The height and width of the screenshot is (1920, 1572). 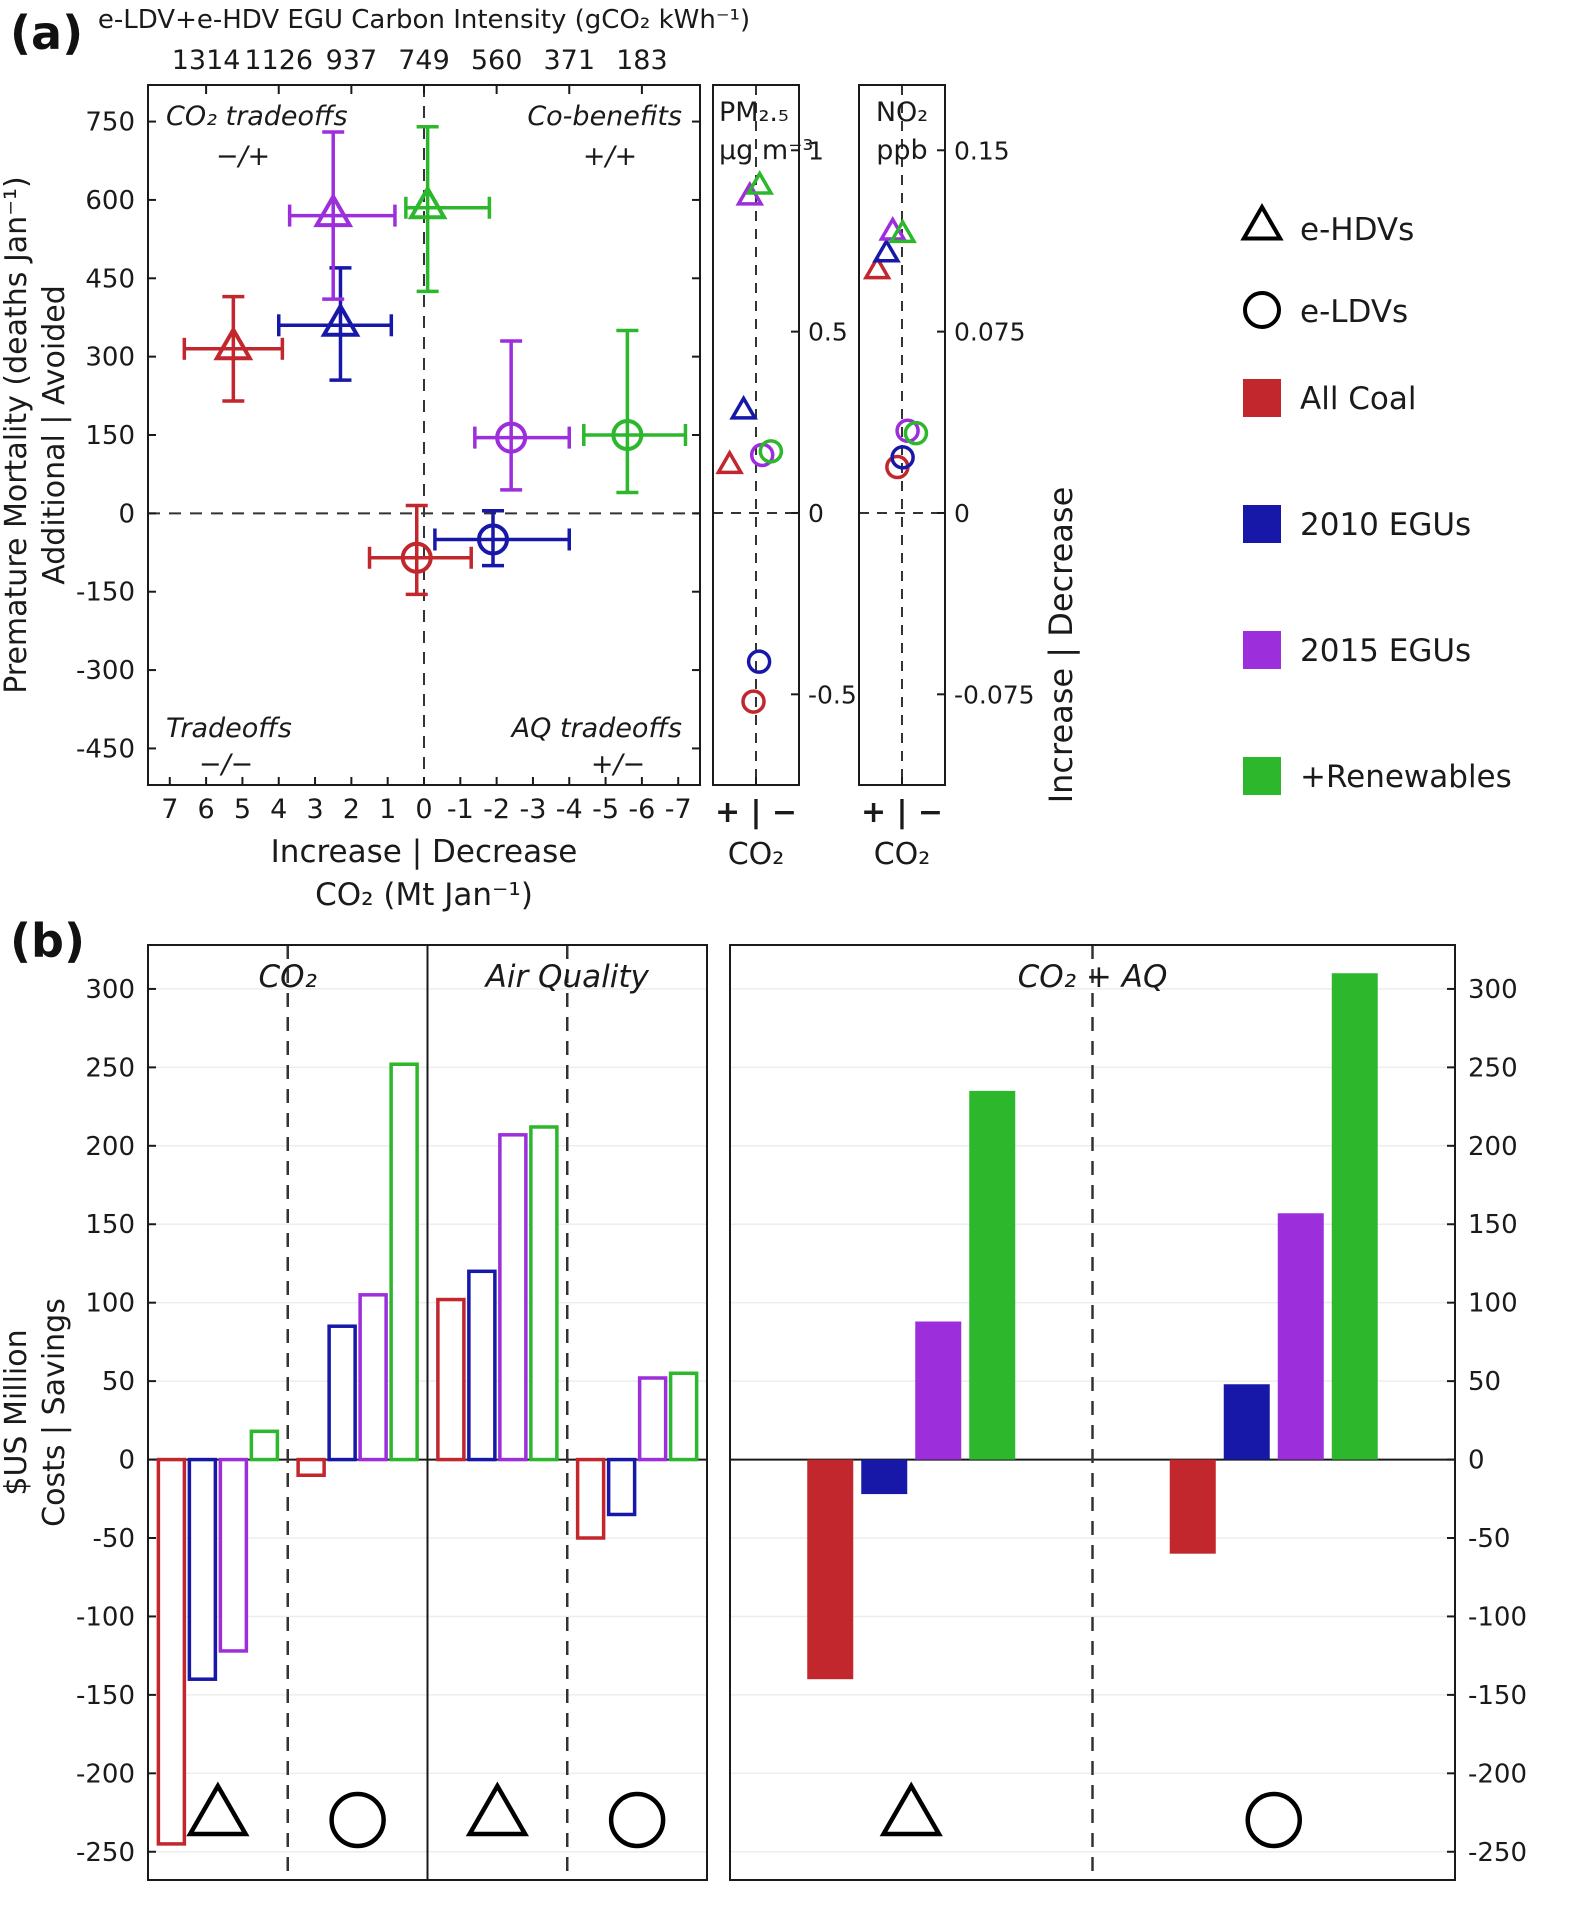 I want to click on y-tick-label: -300, so click(x=105, y=671).